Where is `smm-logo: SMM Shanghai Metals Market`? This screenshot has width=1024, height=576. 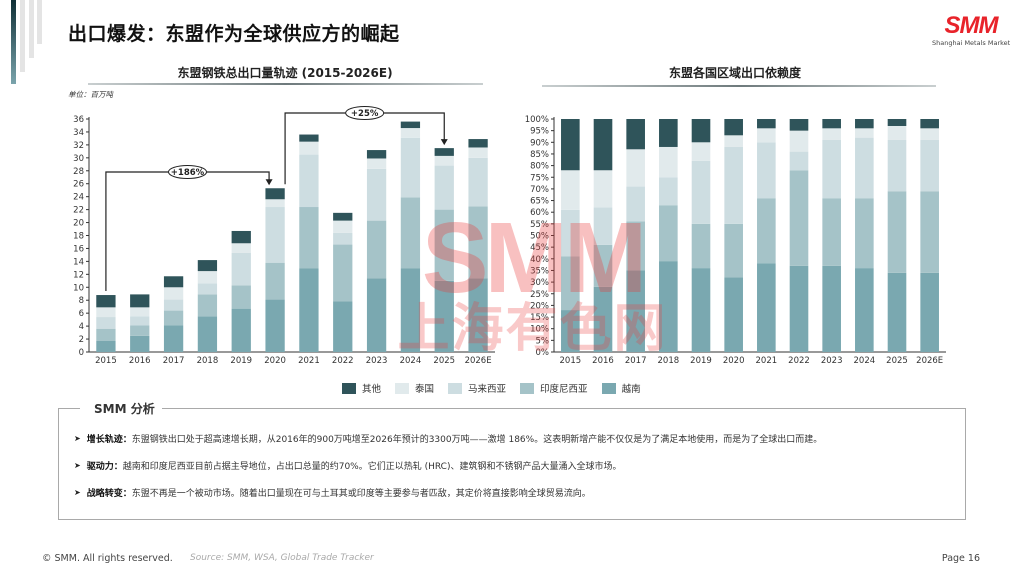 smm-logo: SMM Shanghai Metals Market is located at coordinates (971, 30).